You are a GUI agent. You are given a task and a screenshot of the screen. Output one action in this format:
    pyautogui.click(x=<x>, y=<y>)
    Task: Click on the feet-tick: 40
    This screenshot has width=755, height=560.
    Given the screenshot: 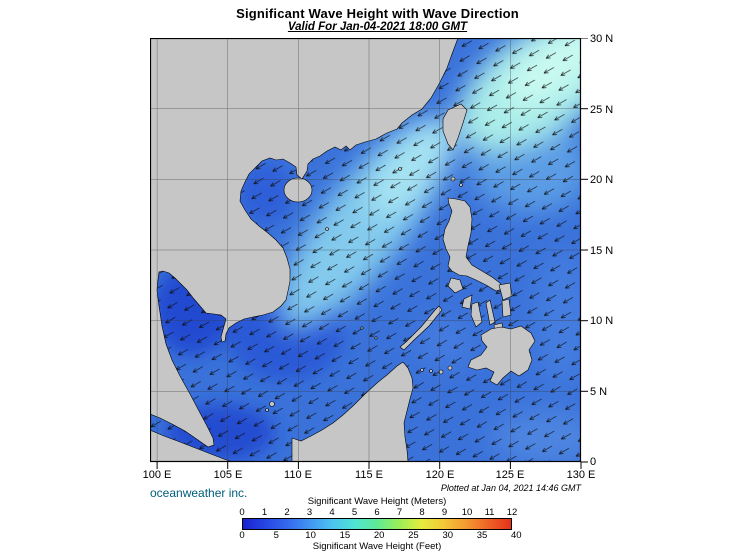 What is the action you would take?
    pyautogui.click(x=516, y=535)
    